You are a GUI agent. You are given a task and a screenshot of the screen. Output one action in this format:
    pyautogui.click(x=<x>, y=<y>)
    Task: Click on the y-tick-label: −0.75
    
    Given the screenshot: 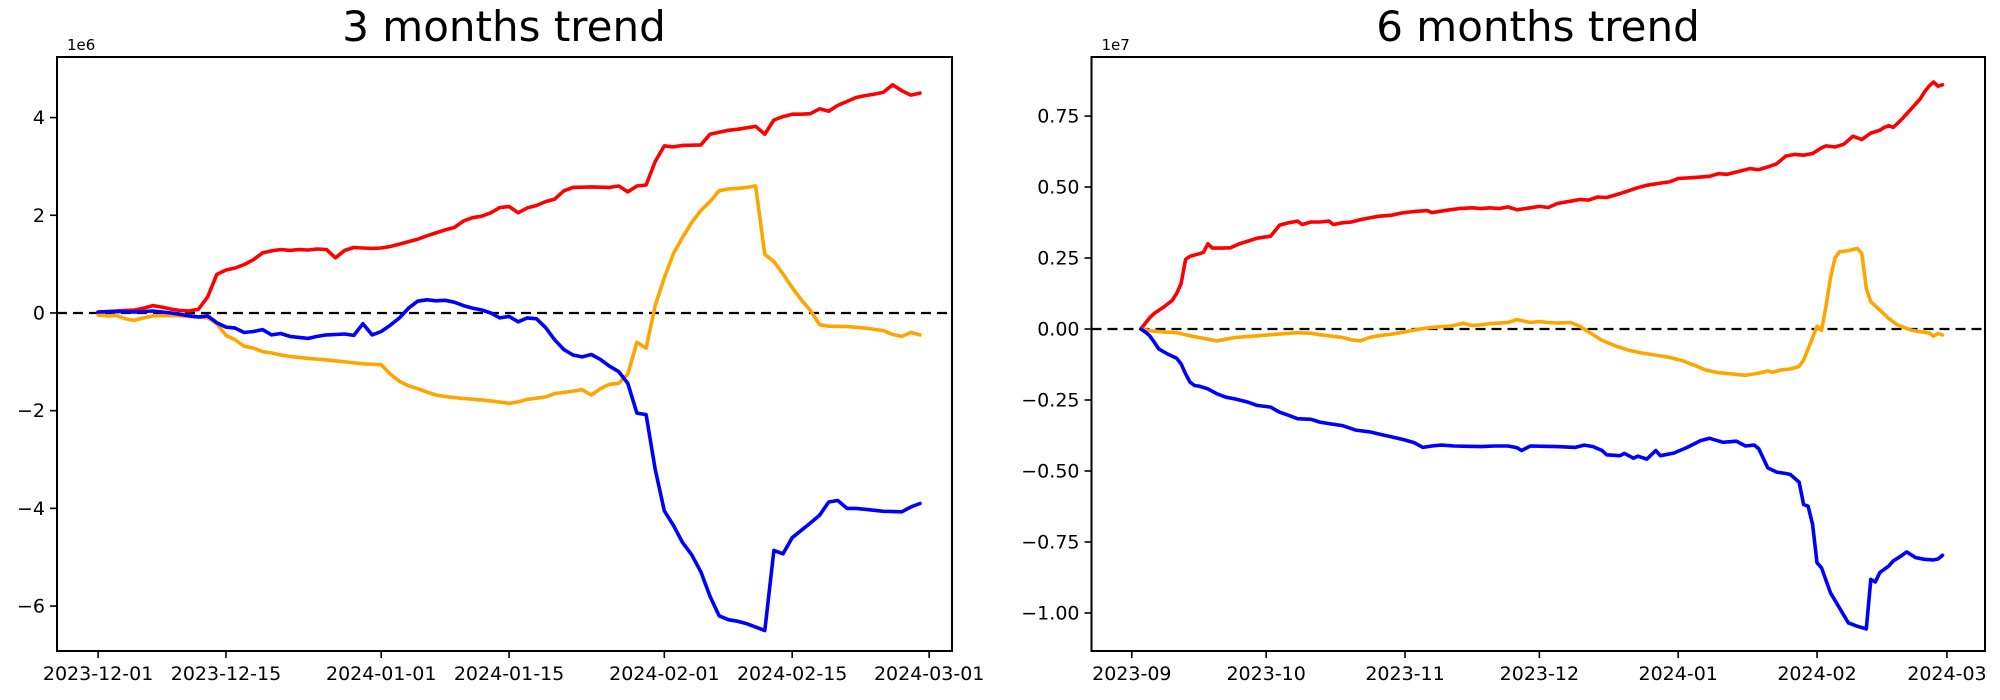 What is the action you would take?
    pyautogui.click(x=1050, y=542)
    